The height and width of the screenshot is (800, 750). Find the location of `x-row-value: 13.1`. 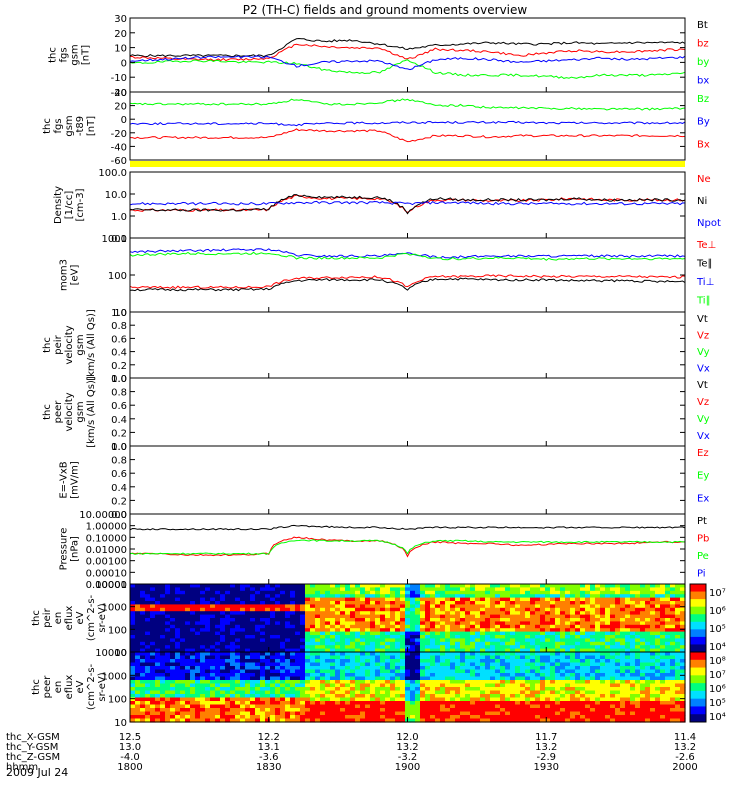

x-row-value: 13.1 is located at coordinates (269, 747).